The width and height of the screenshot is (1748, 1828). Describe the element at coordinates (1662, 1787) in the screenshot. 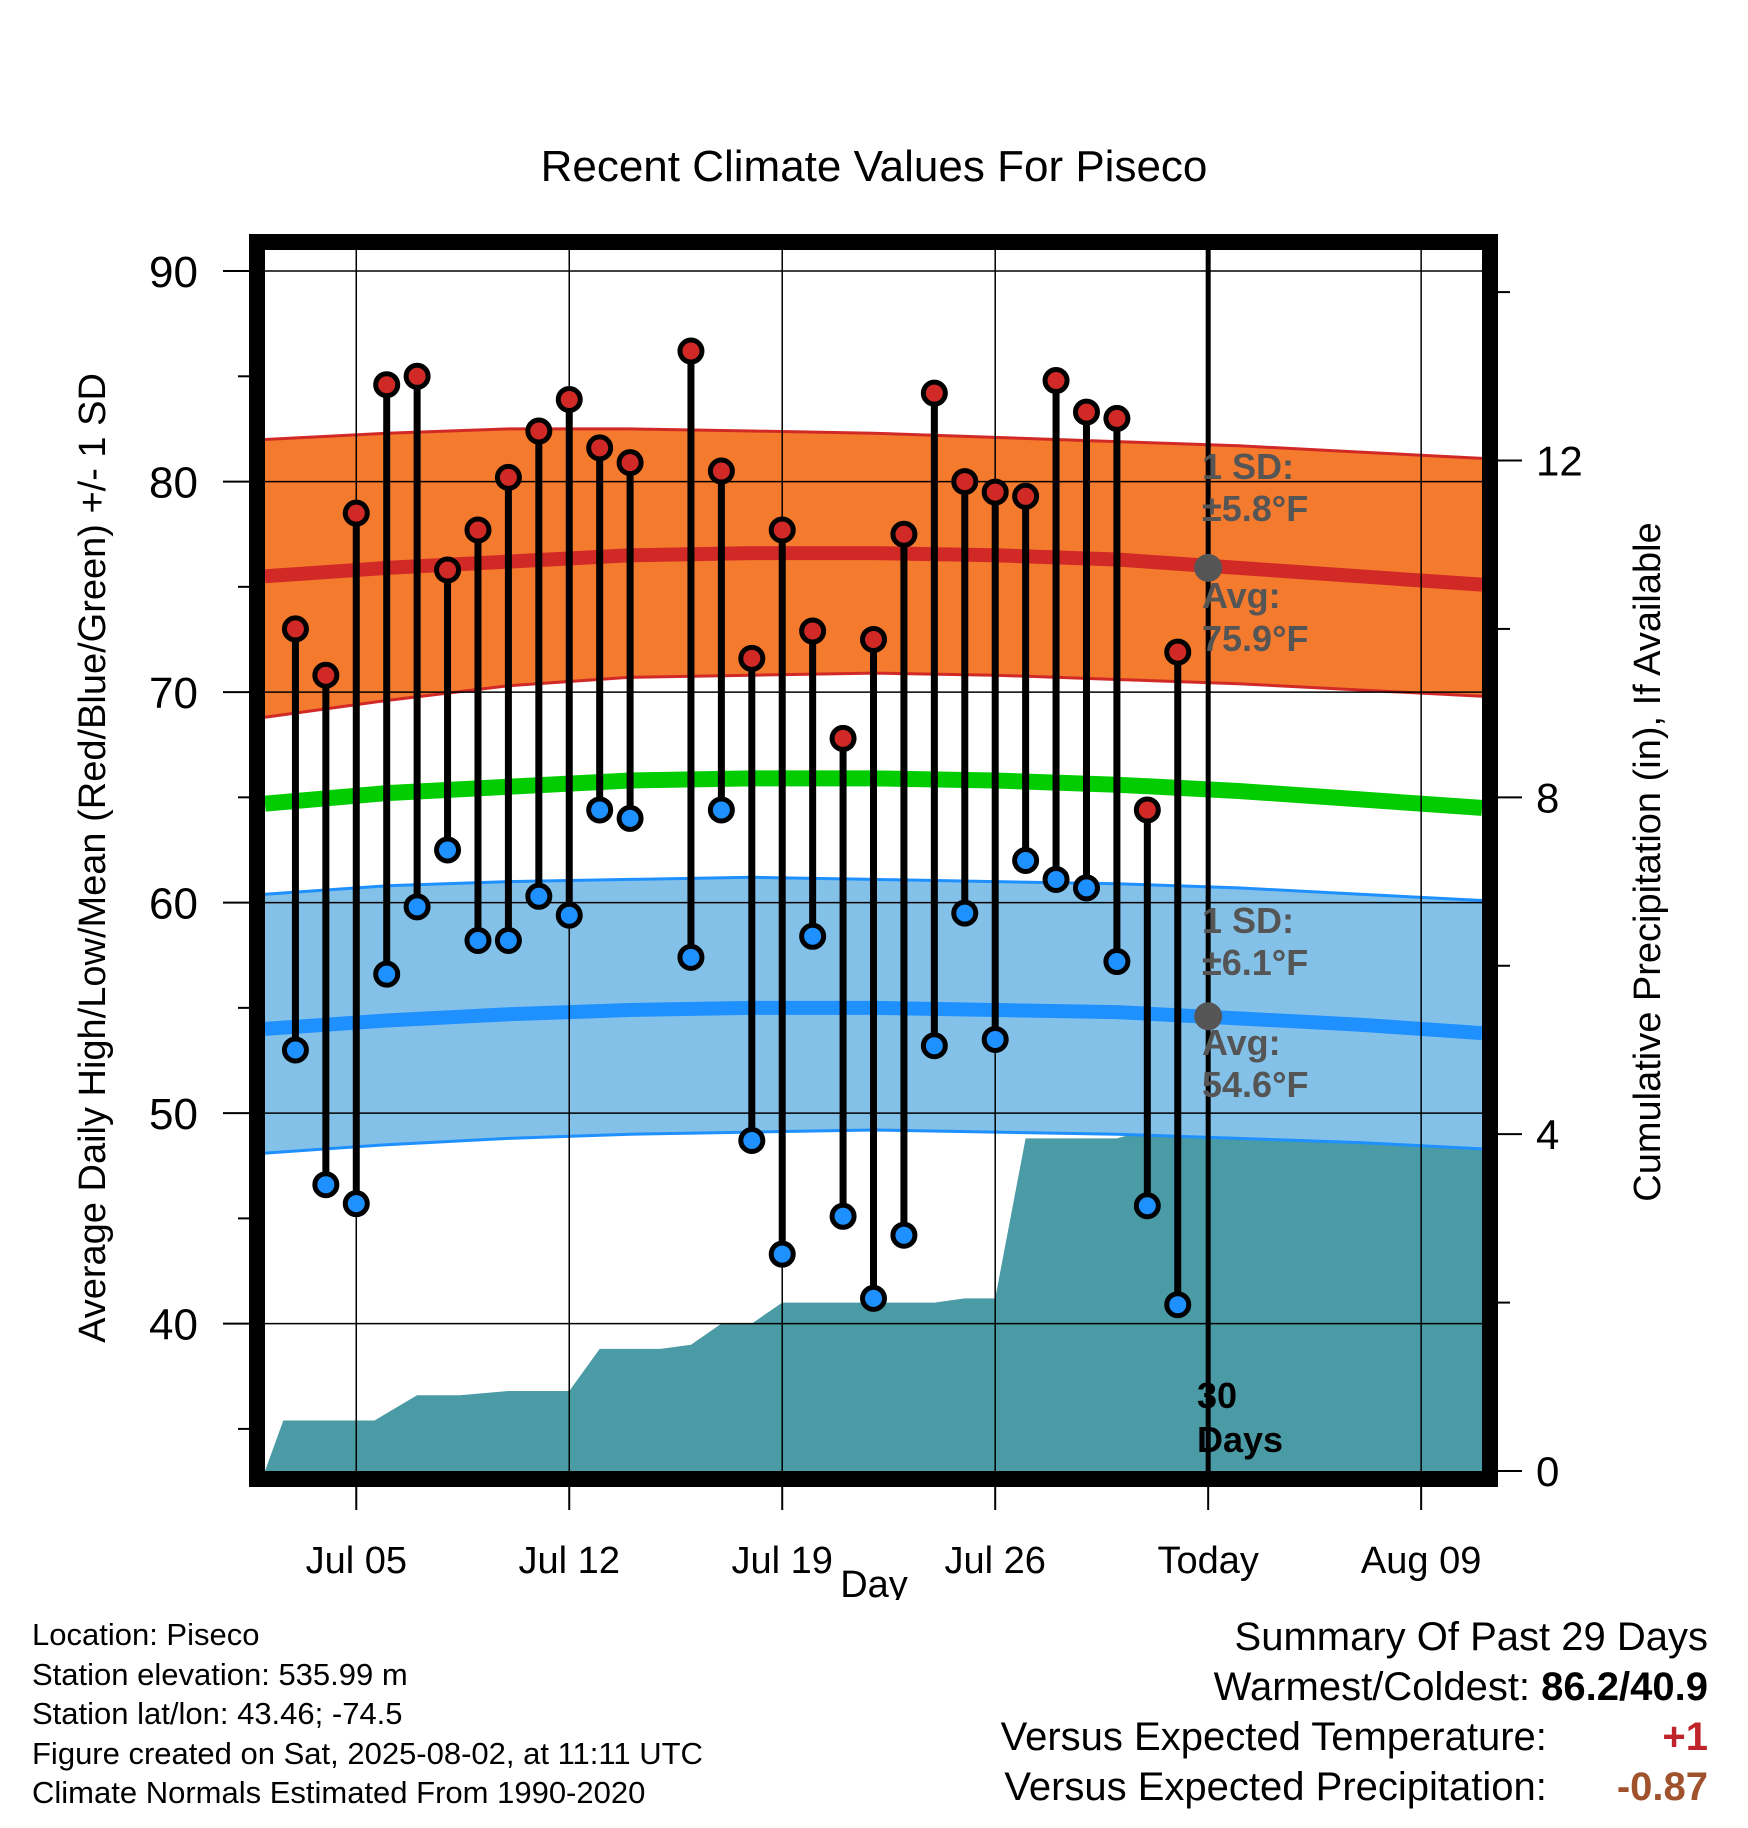

I see `precip-value: -0.87` at that location.